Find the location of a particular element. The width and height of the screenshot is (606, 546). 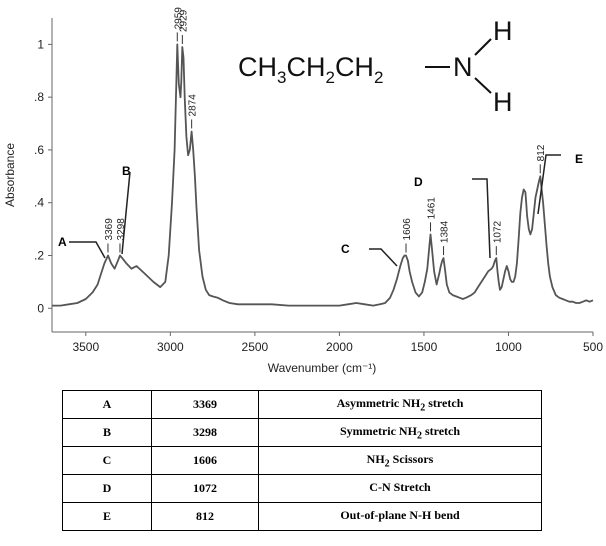

peak-label: 1461 is located at coordinates (432, 208).